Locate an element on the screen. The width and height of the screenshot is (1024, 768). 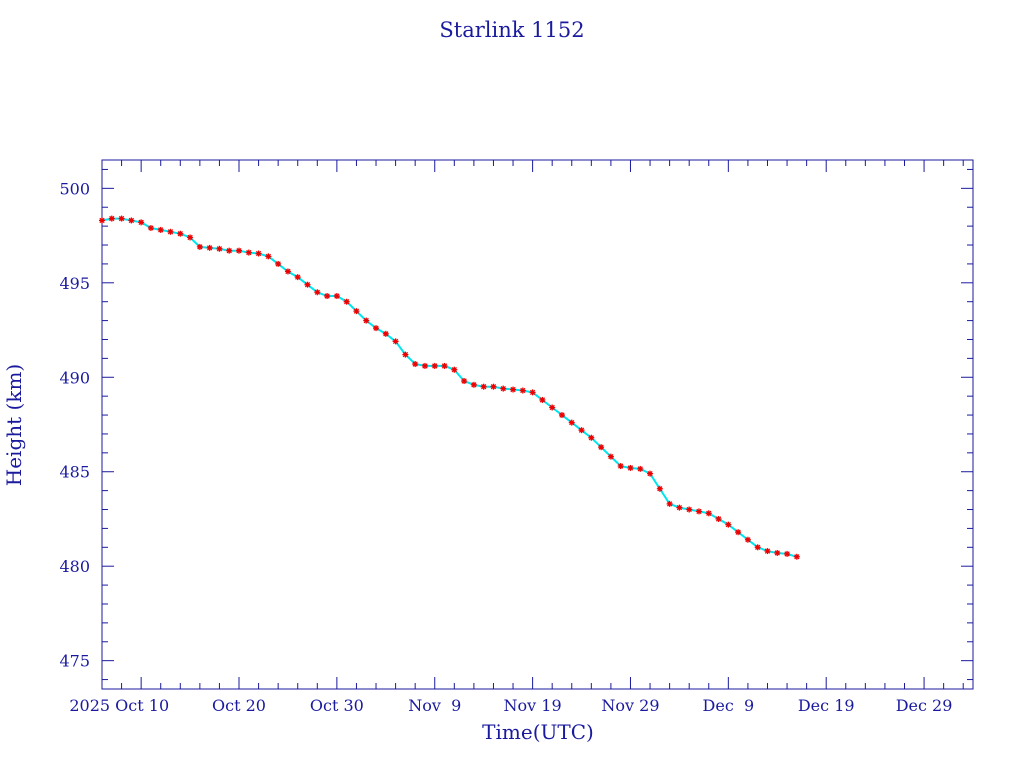
x-tick-label: Nov 9 is located at coordinates (434, 705).